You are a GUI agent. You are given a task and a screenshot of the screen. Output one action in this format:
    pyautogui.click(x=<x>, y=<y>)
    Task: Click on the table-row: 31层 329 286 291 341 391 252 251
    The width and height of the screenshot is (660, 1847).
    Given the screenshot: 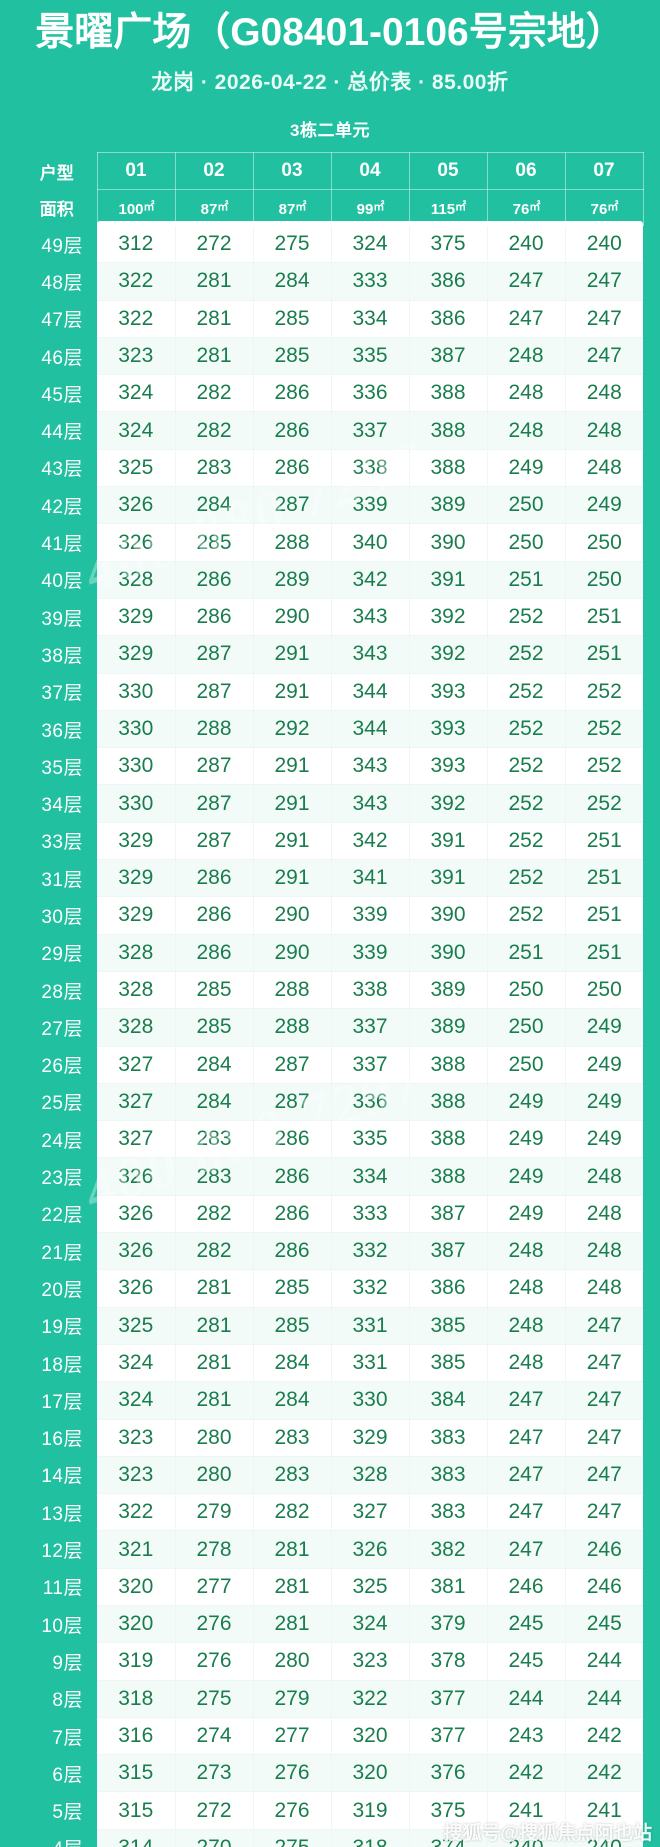 What is the action you would take?
    pyautogui.click(x=330, y=878)
    